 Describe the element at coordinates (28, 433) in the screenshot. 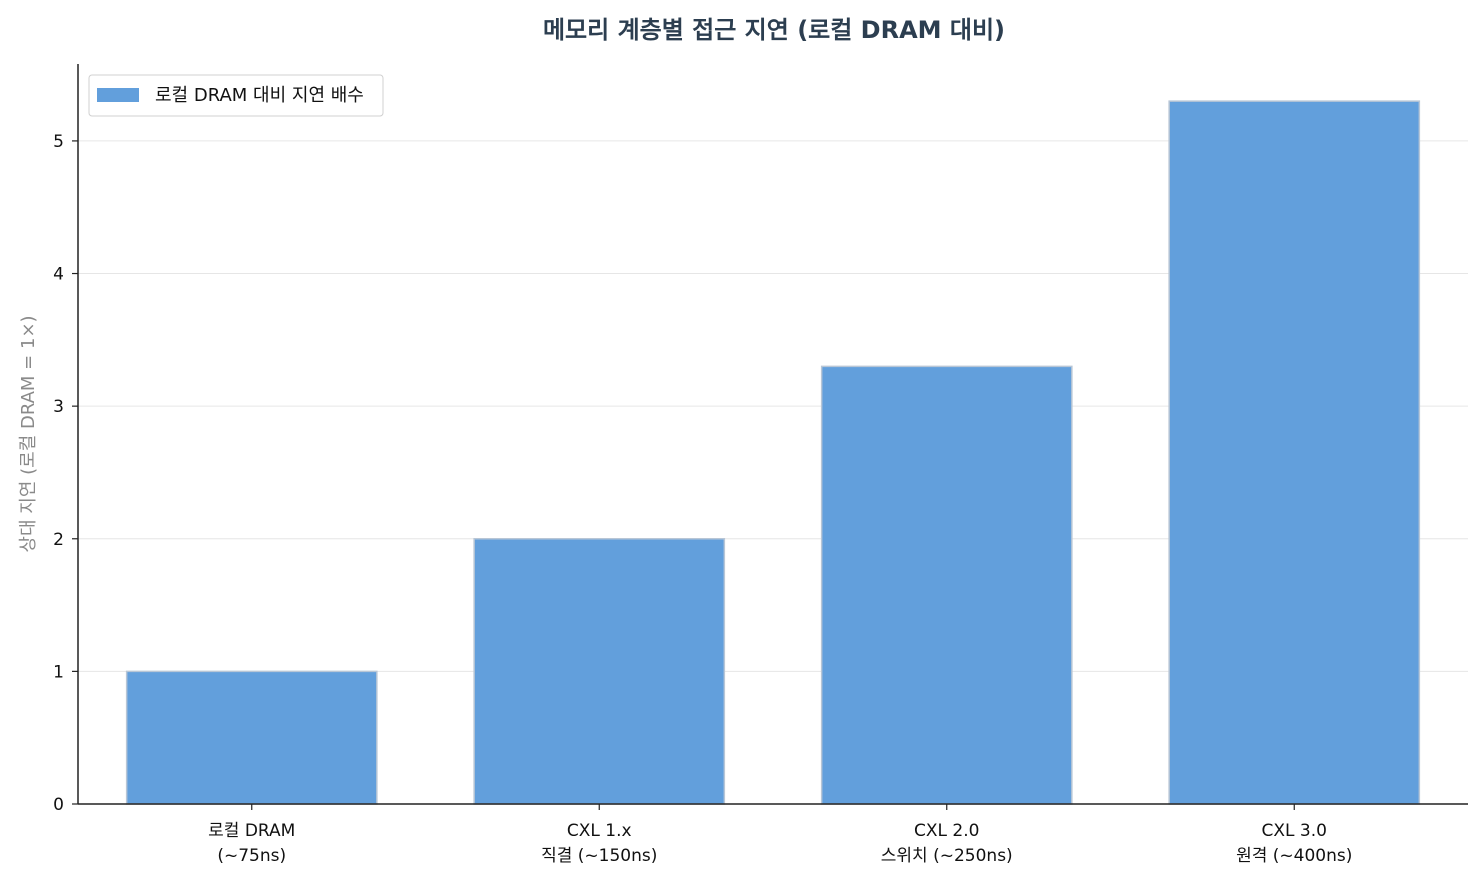

I see `y-axis-label: 상대 지연 (로컬 DRAM = 1×)` at that location.